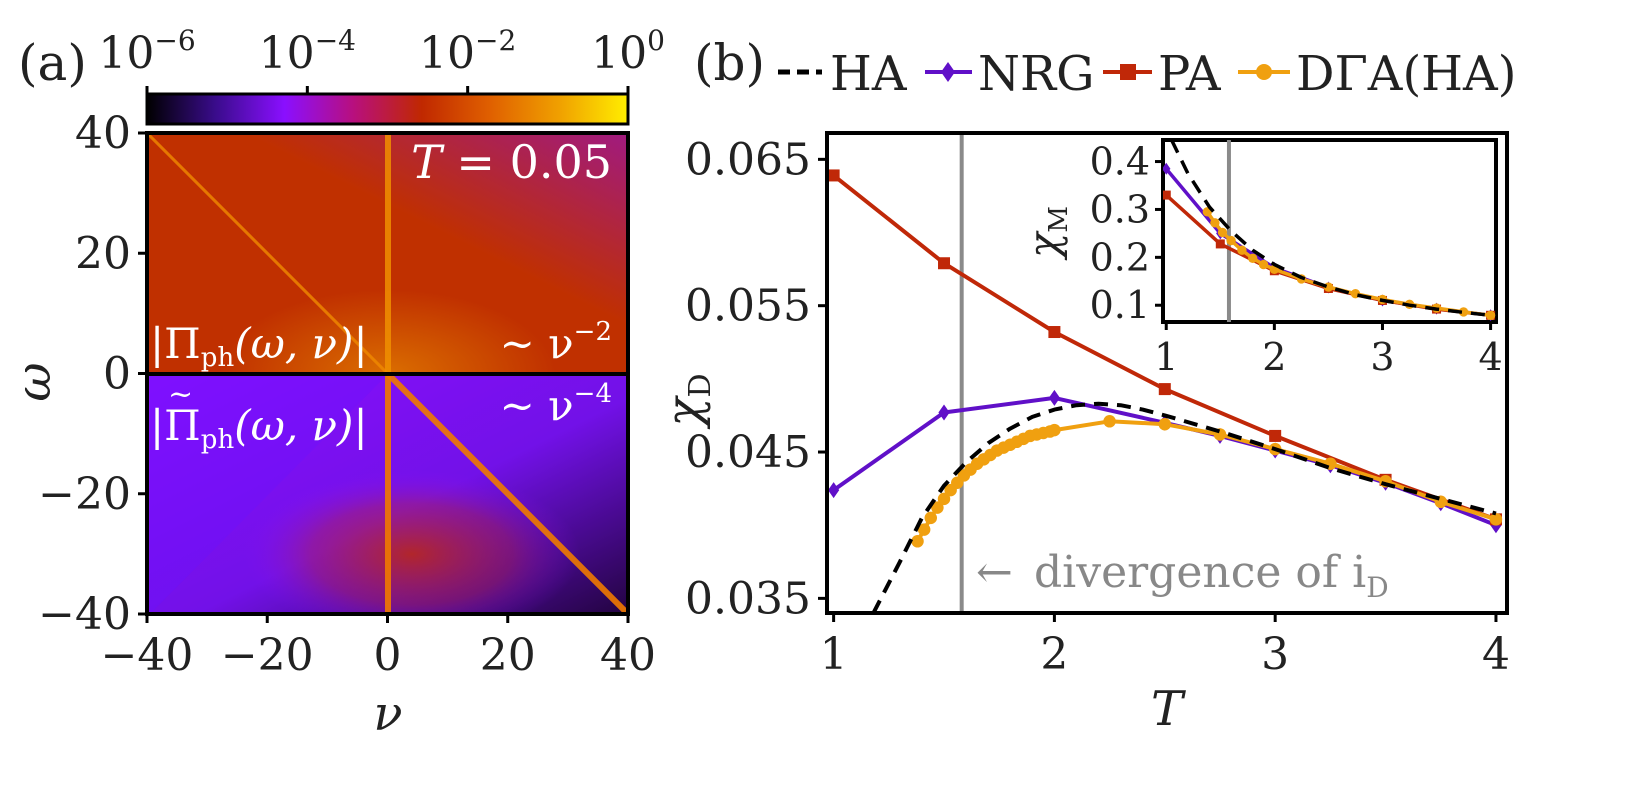 The height and width of the screenshot is (799, 1645). I want to click on divergence-annotation: divergence of iD, so click(1211, 575).